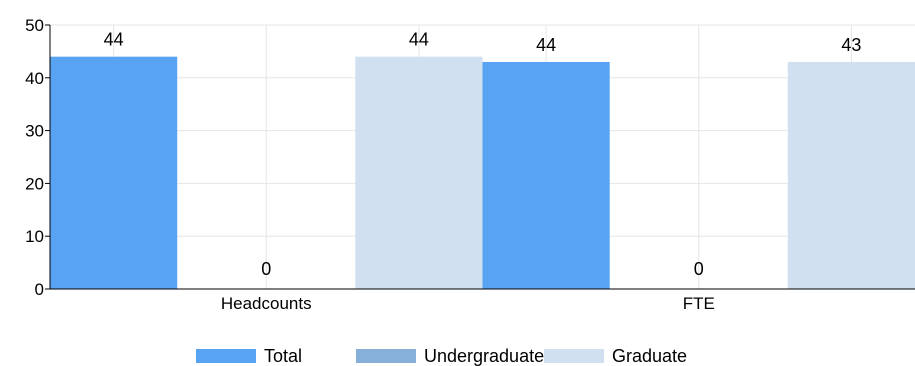 Image resolution: width=915 pixels, height=366 pixels. What do you see at coordinates (34, 25) in the screenshot?
I see `y-tick-label: 50` at bounding box center [34, 25].